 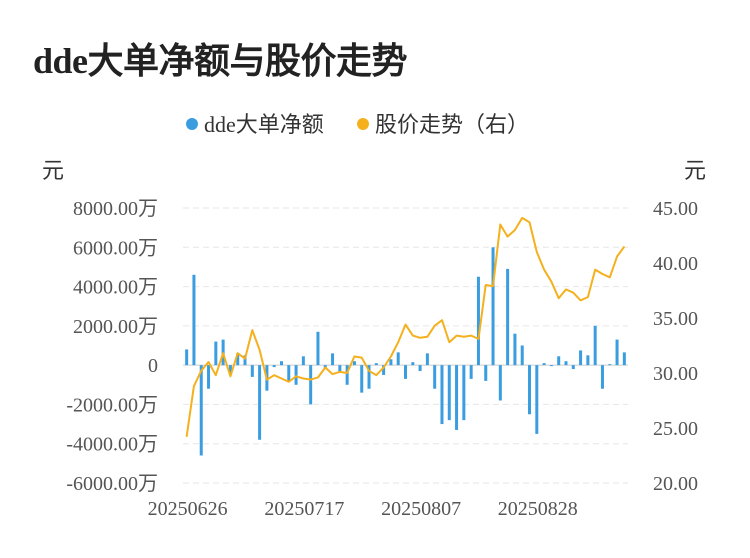 I want to click on left-tick-label: -2000.00万, so click(x=112, y=405).